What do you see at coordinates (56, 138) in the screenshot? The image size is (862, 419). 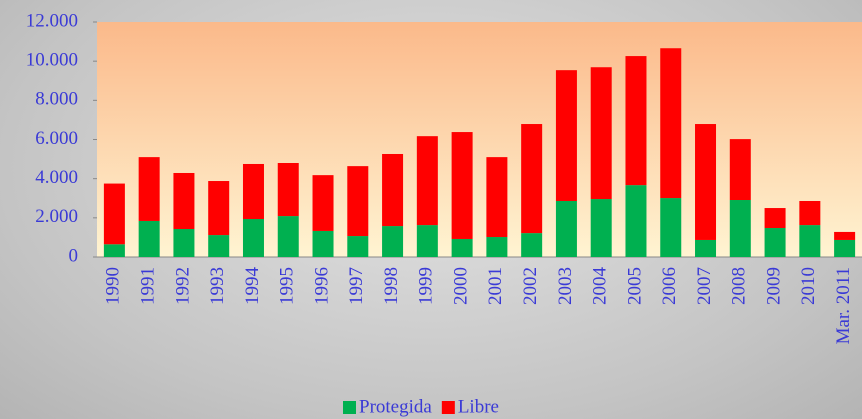 I see `y-tick-label: 6.000` at bounding box center [56, 138].